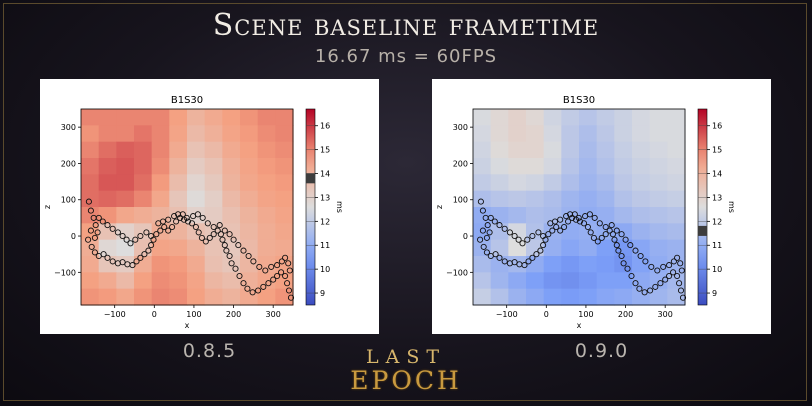 This screenshot has width=812, height=406. I want to click on colorbar-tick-label: 13, so click(325, 197).